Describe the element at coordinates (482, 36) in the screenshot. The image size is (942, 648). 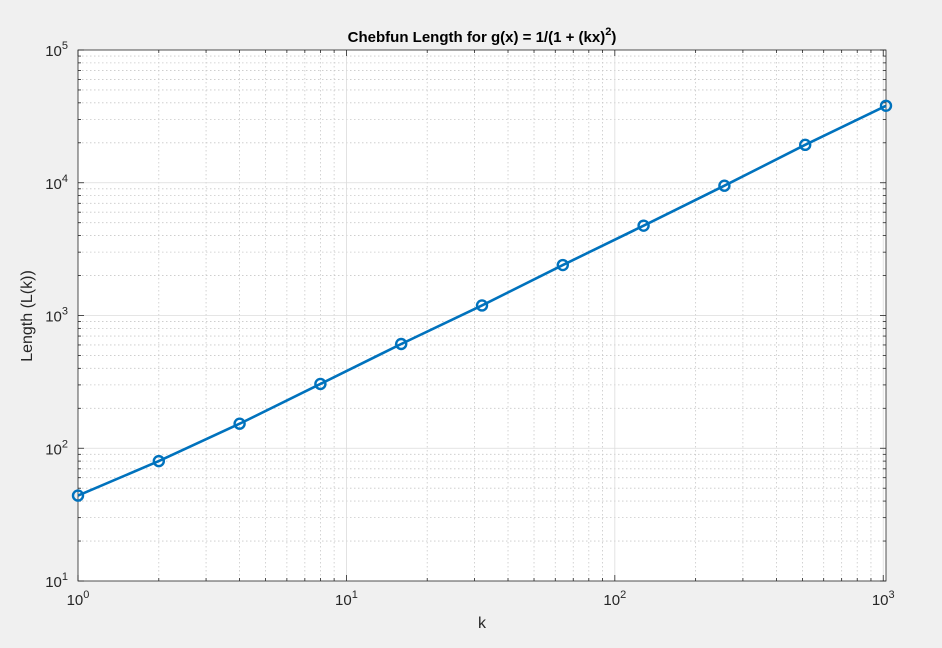
I see `chart-title: Chebfun Length for g(x) = 1/(1 + (kx)2)` at that location.